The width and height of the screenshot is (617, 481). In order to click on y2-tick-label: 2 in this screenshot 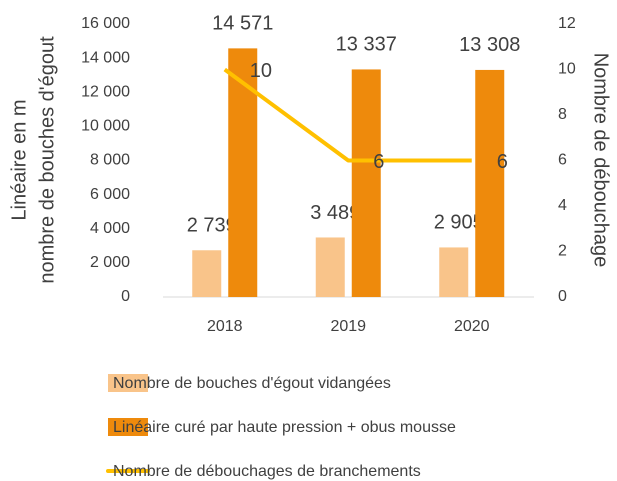, I will do `click(562, 251)`.